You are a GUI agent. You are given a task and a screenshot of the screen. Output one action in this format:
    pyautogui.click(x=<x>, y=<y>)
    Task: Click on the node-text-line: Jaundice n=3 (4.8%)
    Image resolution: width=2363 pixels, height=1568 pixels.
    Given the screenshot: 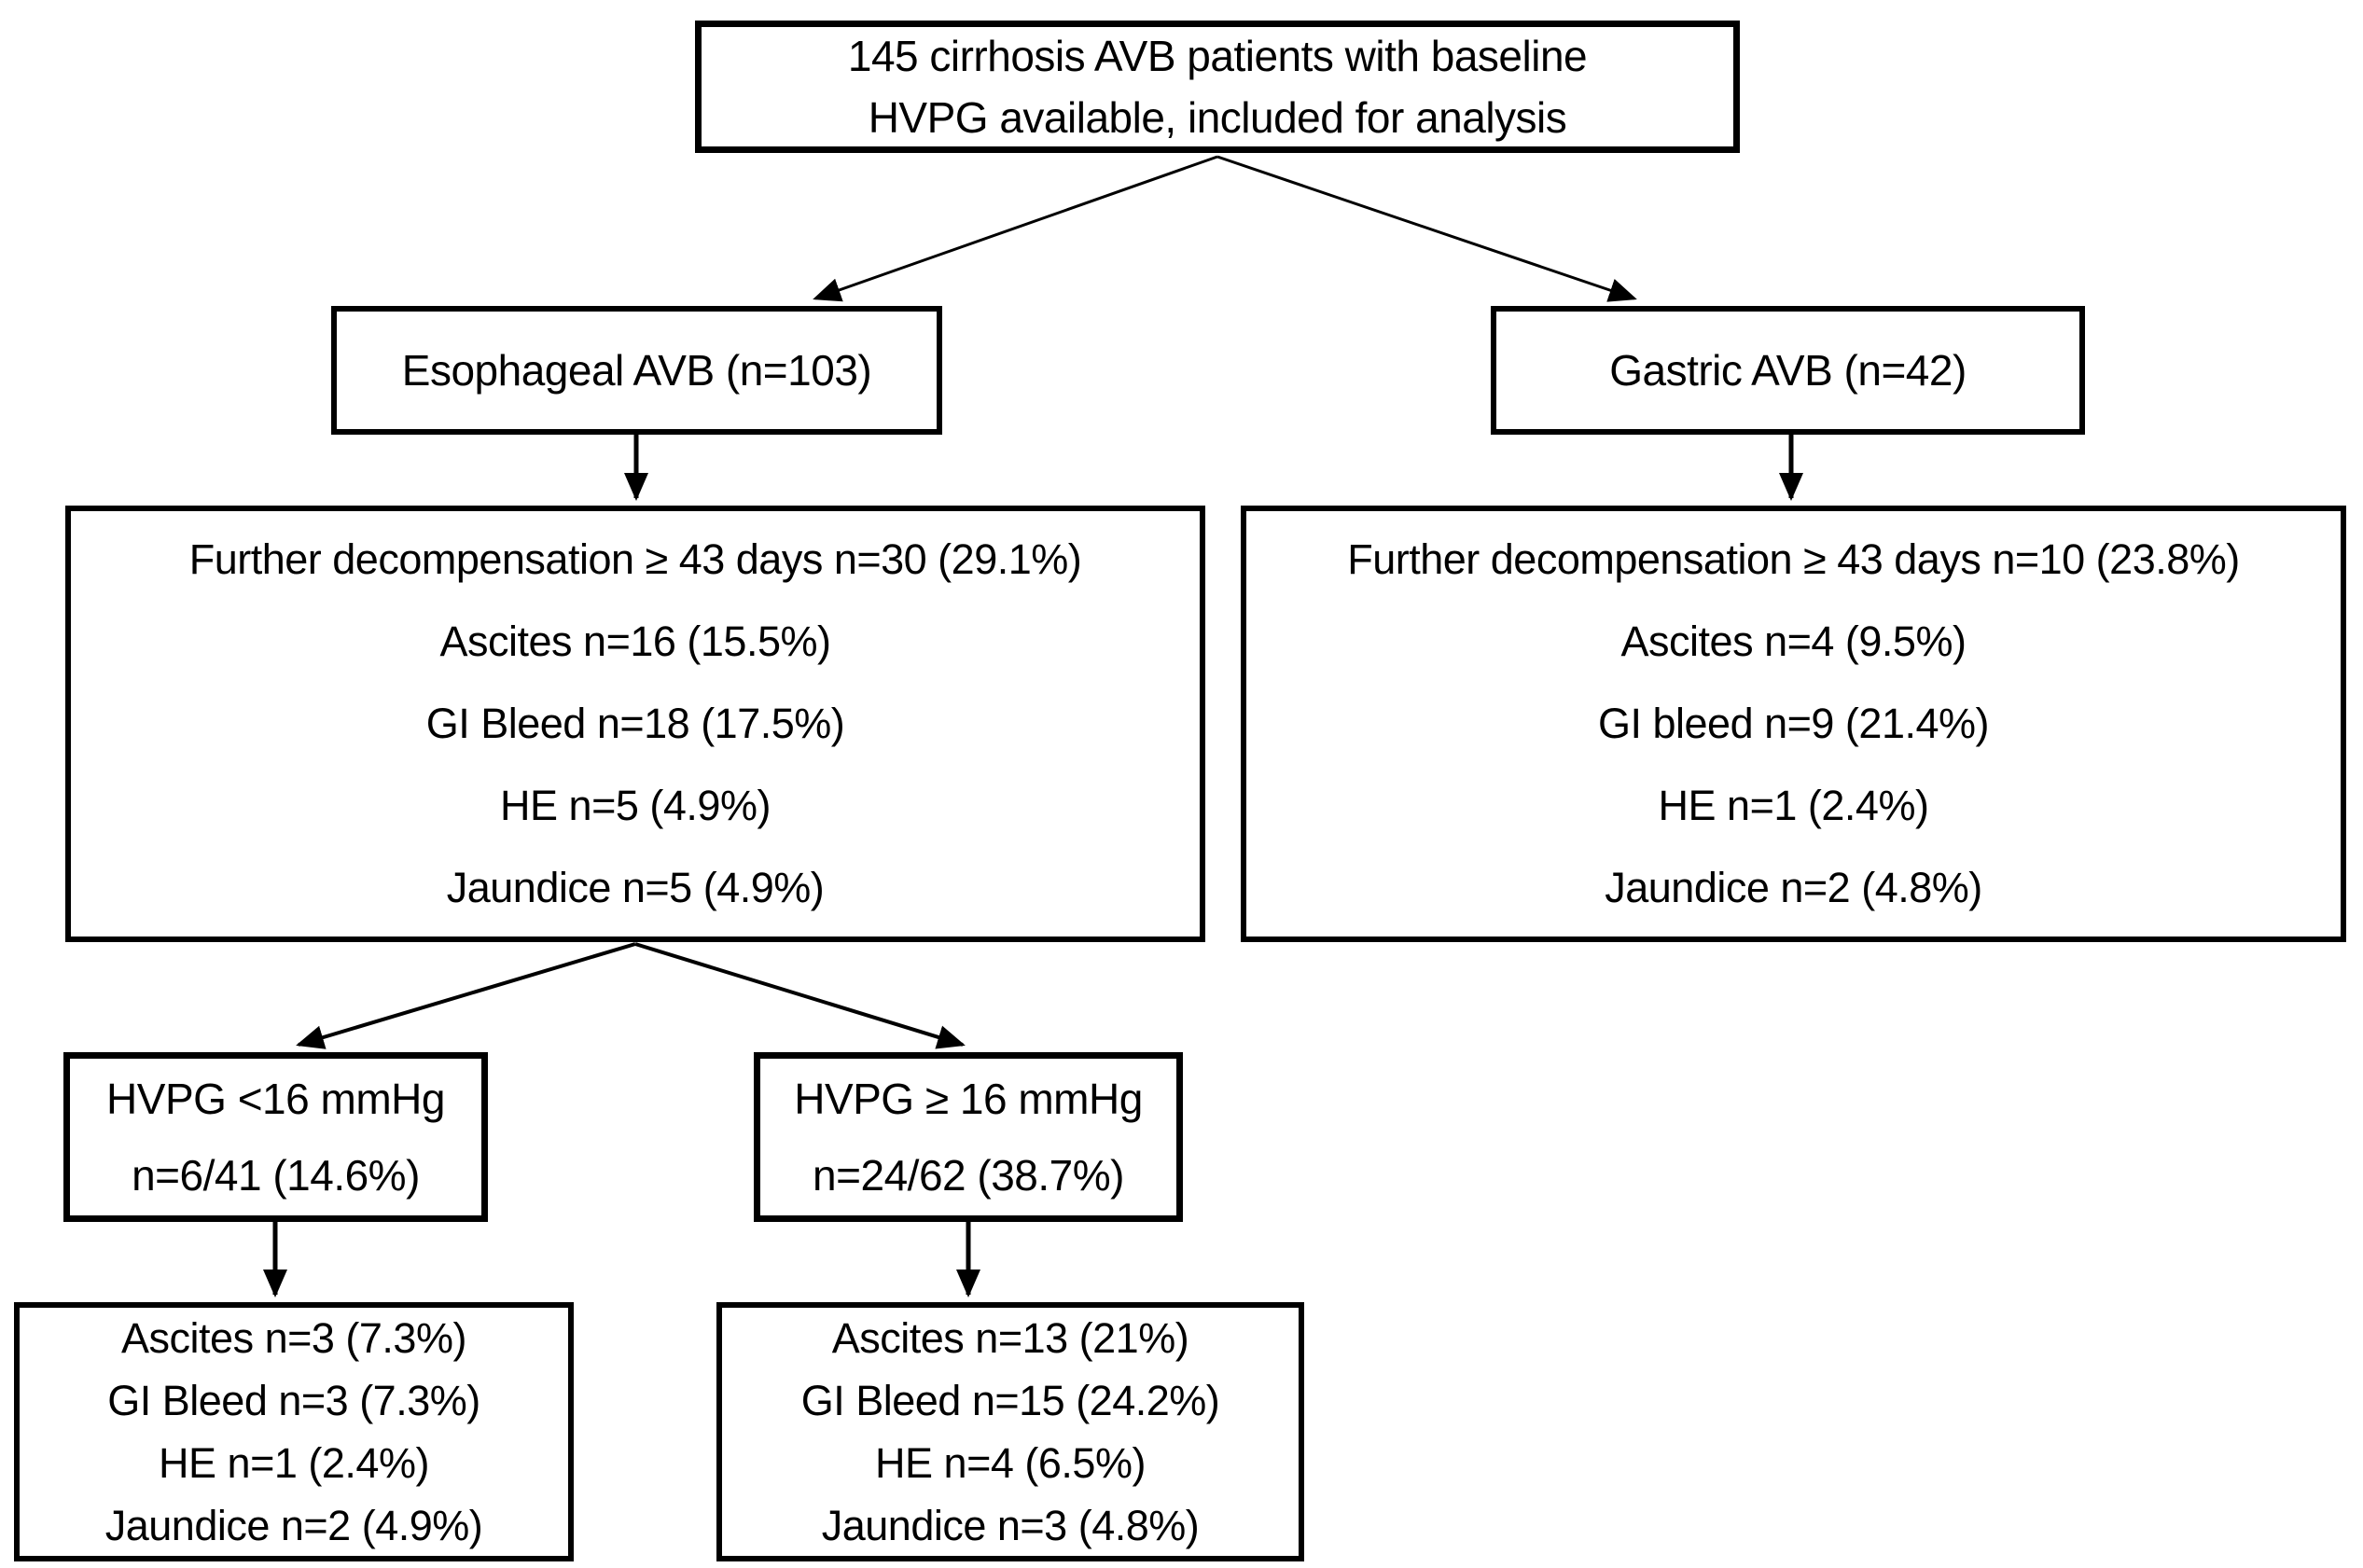 What is the action you would take?
    pyautogui.click(x=1010, y=1525)
    